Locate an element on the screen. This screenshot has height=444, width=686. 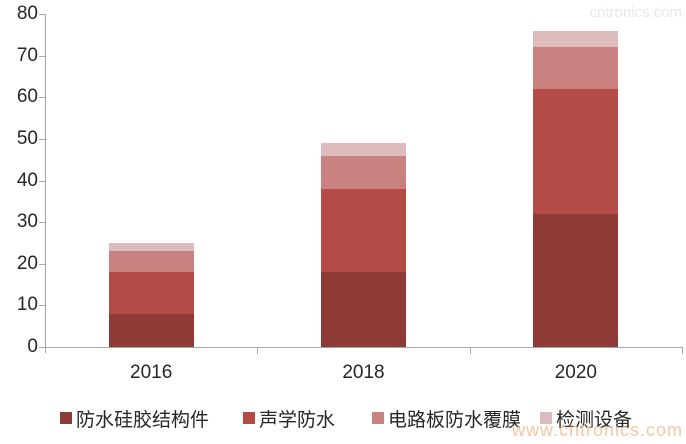
y-tick-label: 30 is located at coordinates (27, 222).